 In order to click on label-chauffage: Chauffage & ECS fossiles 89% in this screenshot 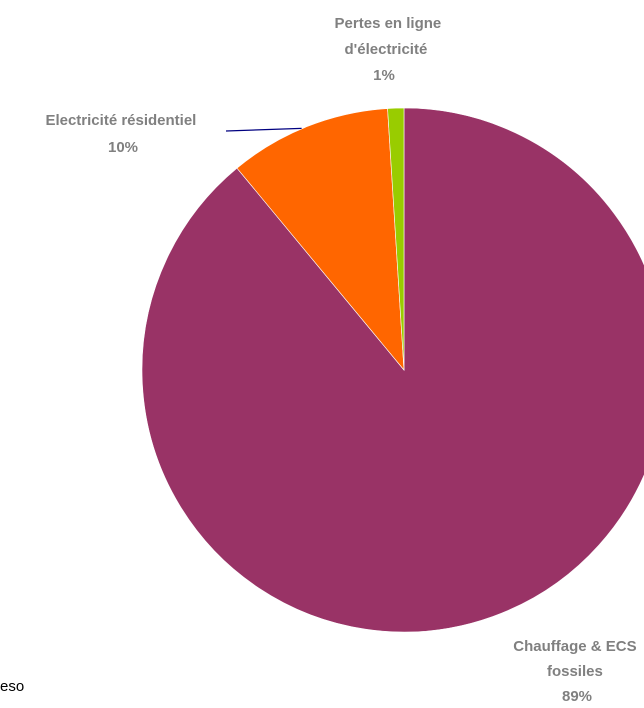, I will do `click(577, 671)`.